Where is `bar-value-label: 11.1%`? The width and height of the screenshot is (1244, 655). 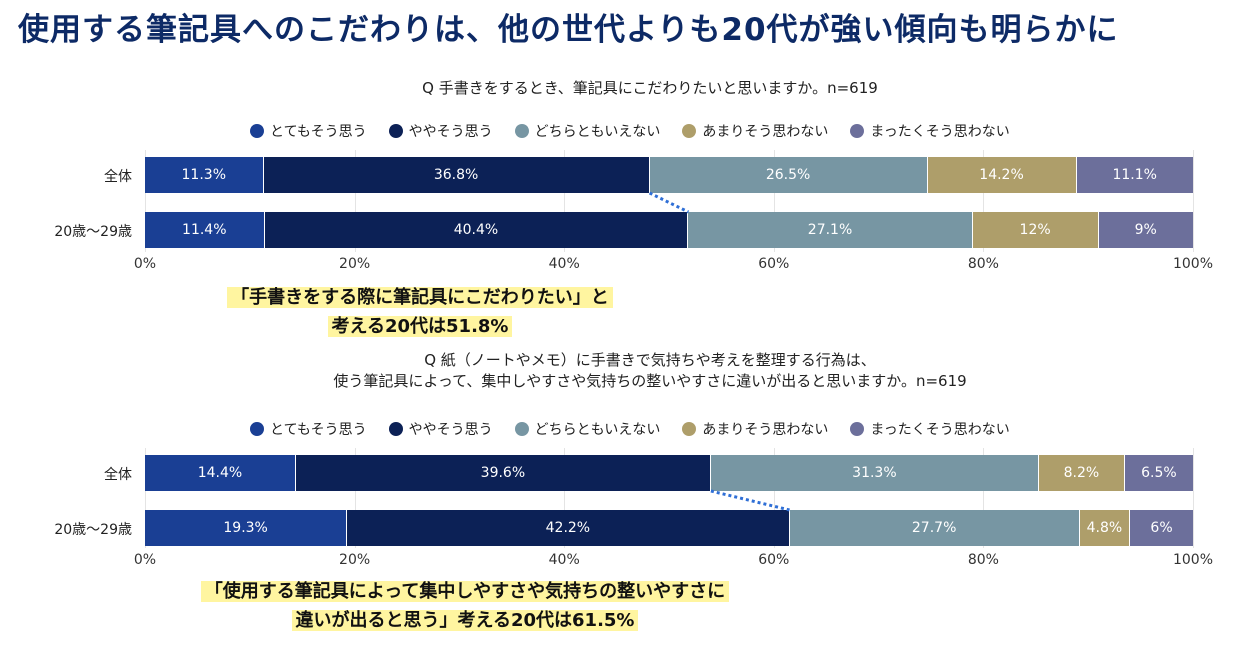
bar-value-label: 11.1% is located at coordinates (1134, 175).